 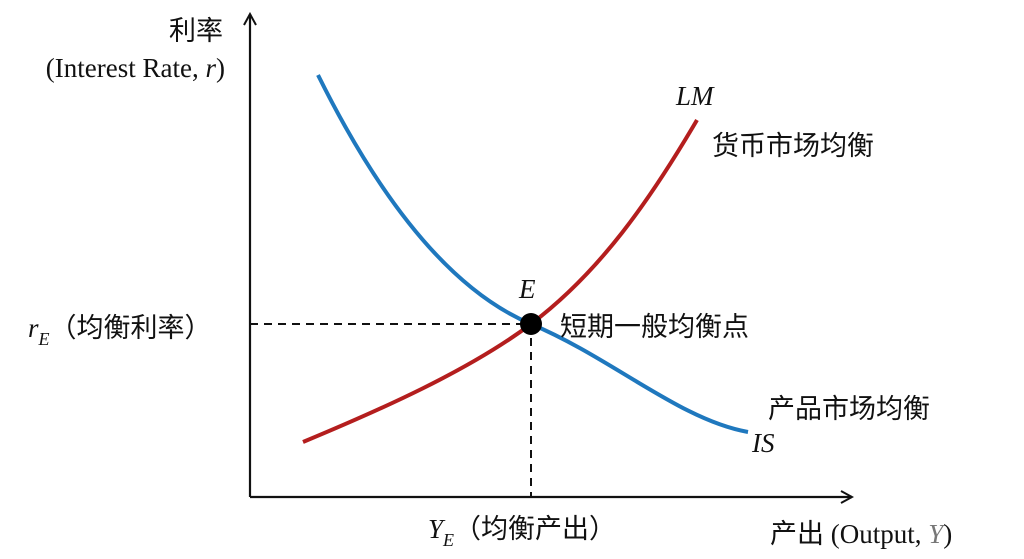 I want to click on lm-label: LM, so click(x=695, y=96).